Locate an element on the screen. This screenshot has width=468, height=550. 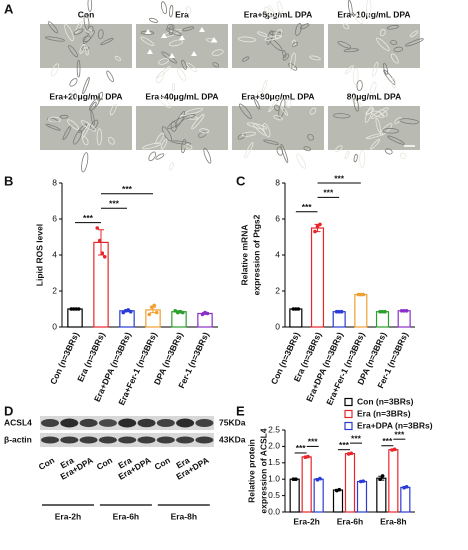
x-tick-label: Era-8h is located at coordinates (393, 521).